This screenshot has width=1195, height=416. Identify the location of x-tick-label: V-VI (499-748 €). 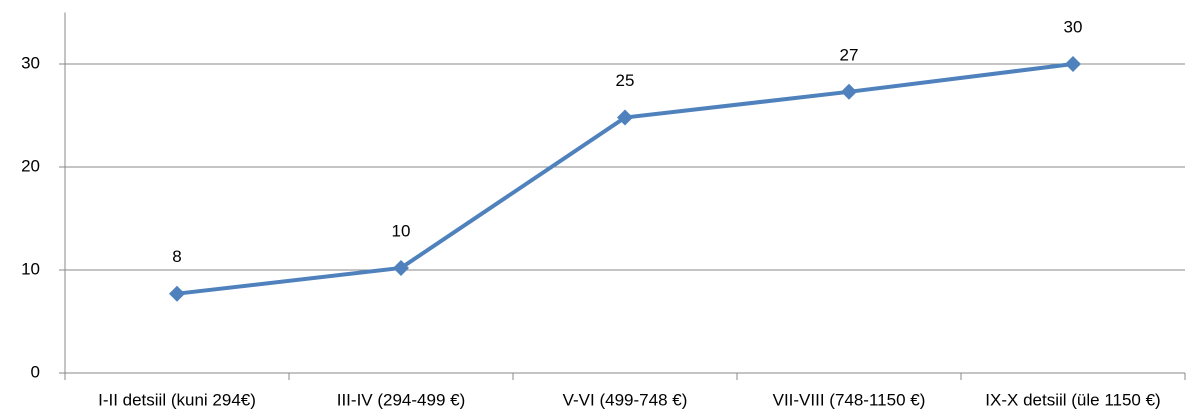
(625, 399).